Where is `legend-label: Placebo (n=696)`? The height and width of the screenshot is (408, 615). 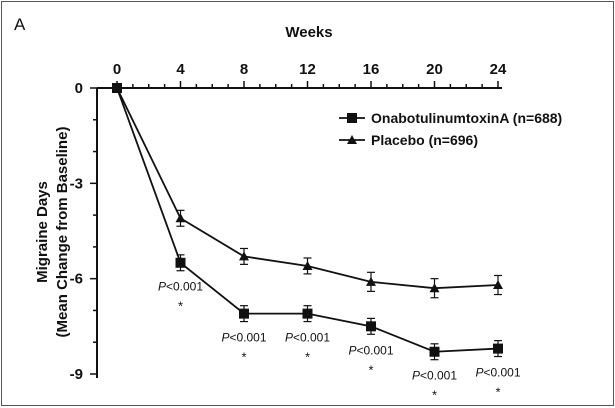 legend-label: Placebo (n=696) is located at coordinates (424, 140).